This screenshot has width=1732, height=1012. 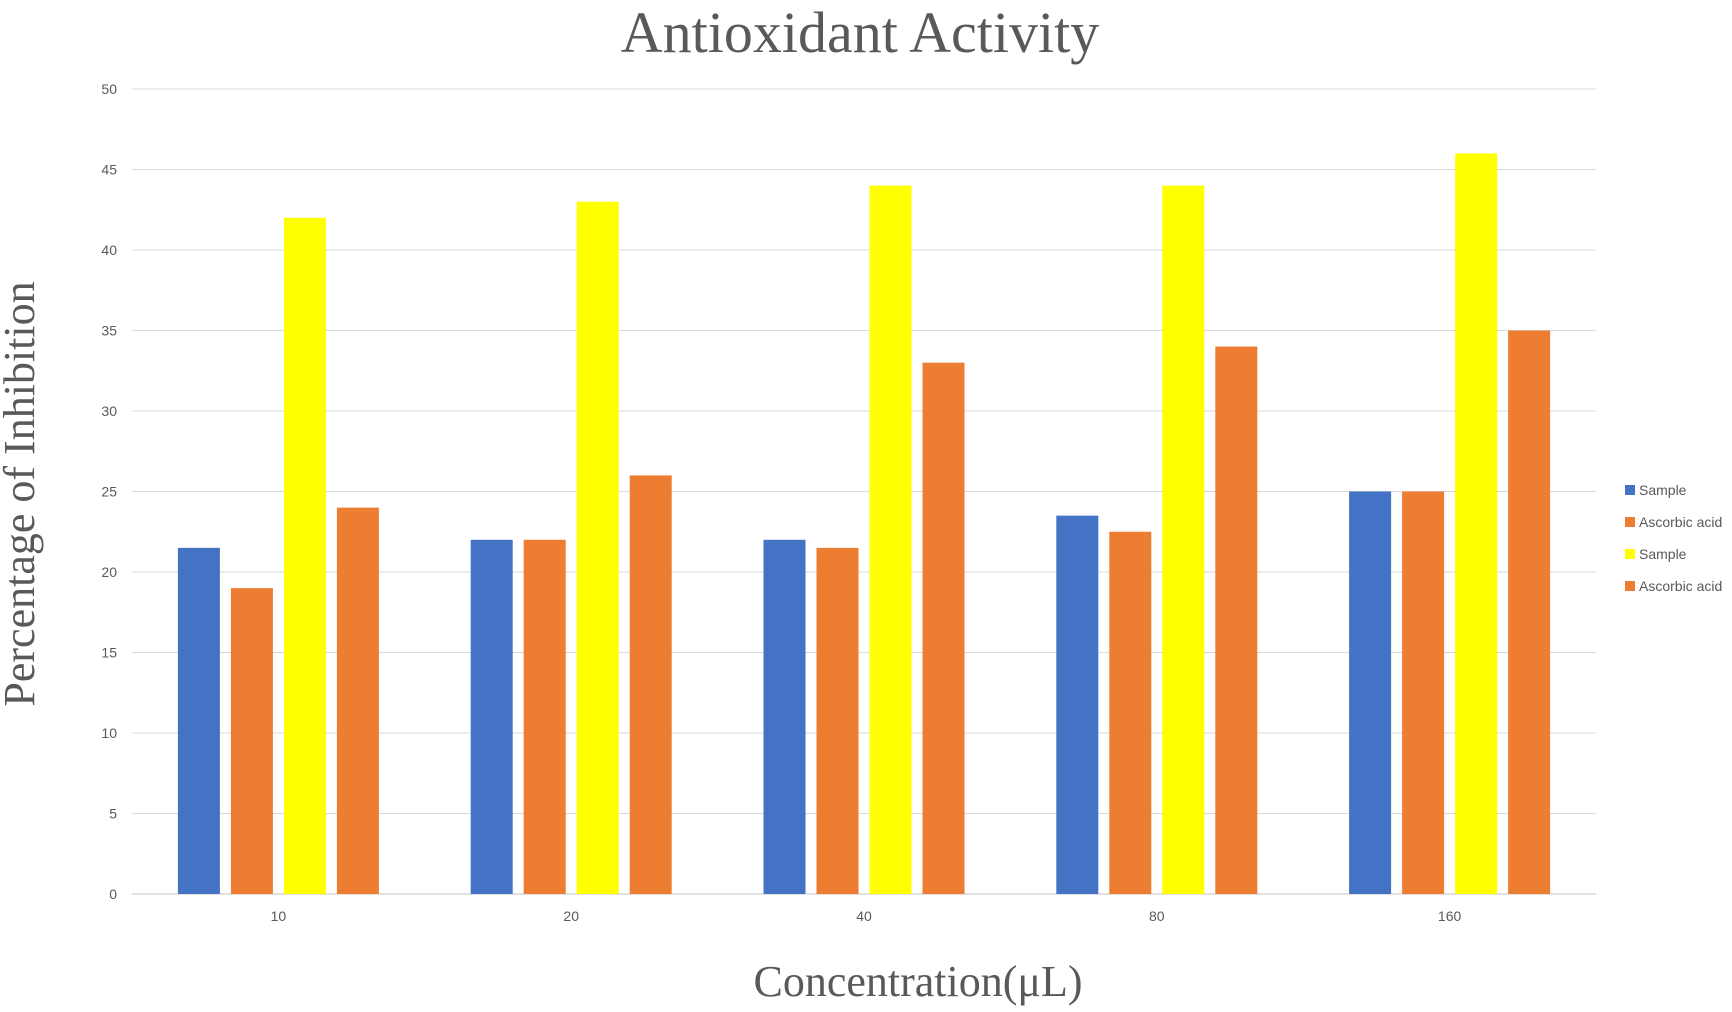 I want to click on y-tick-label: 5, so click(x=113, y=814).